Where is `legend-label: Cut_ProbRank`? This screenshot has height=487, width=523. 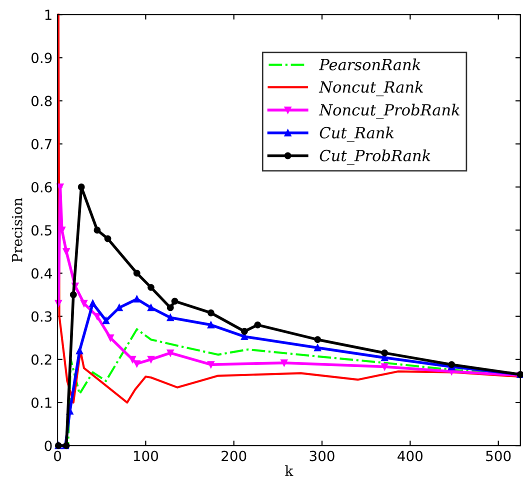 legend-label: Cut_ProbRank is located at coordinates (375, 157).